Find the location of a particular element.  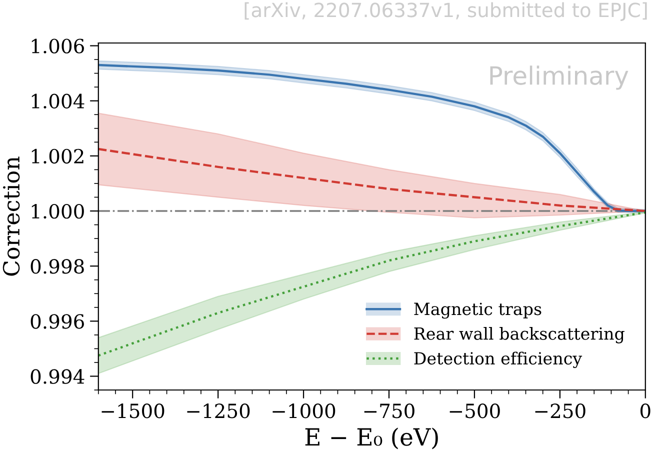

x-tick-label: −500 is located at coordinates (475, 411).